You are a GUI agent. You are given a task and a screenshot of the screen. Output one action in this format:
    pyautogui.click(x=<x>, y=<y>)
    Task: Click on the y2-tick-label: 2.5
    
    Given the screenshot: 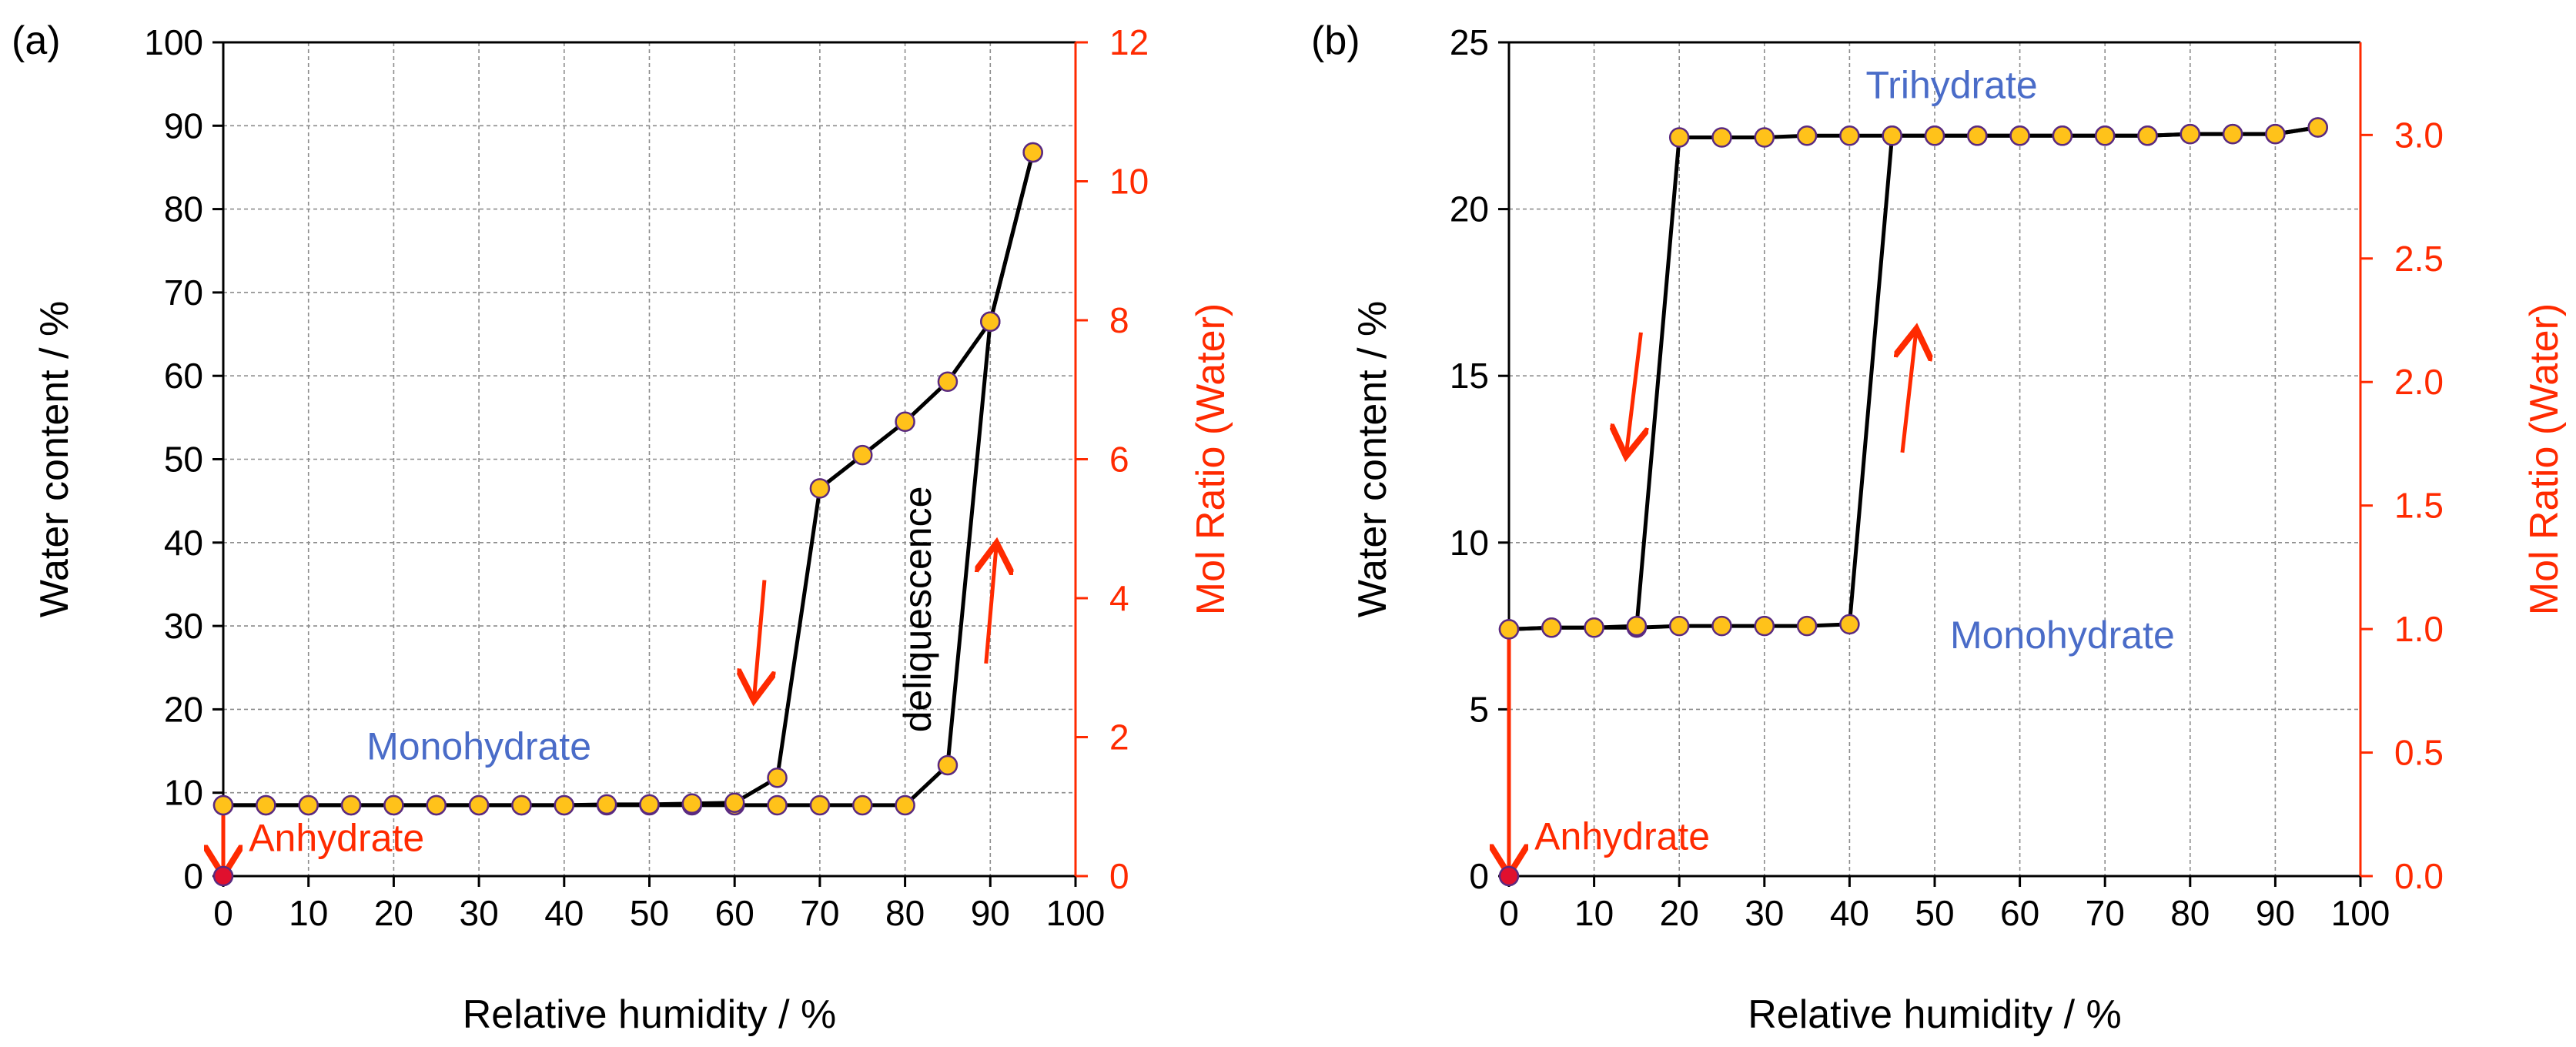 What is the action you would take?
    pyautogui.click(x=2419, y=259)
    